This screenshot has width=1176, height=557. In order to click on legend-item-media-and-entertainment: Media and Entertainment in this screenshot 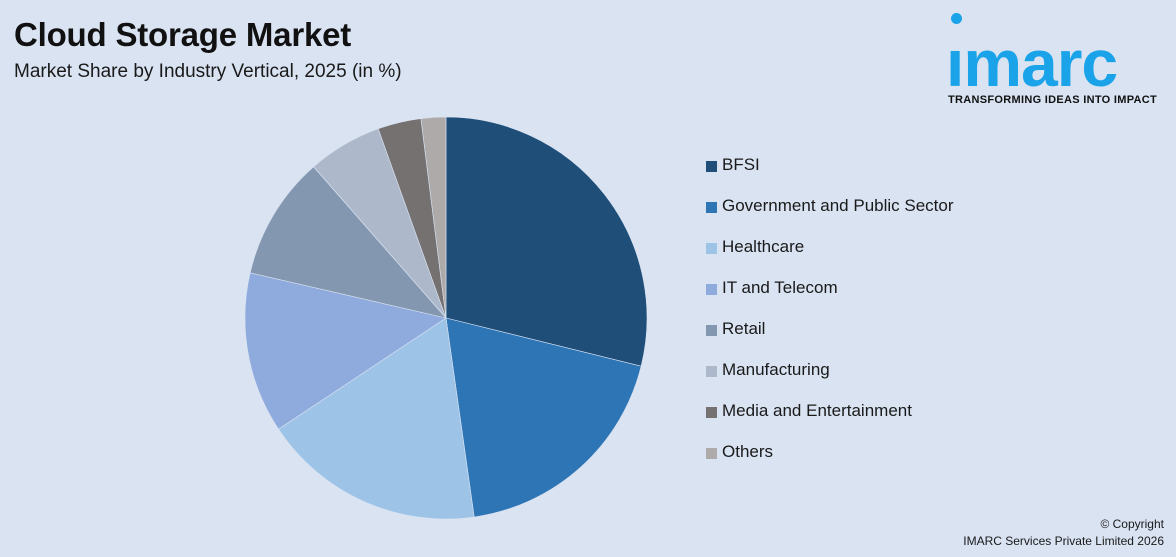, I will do `click(830, 421)`.